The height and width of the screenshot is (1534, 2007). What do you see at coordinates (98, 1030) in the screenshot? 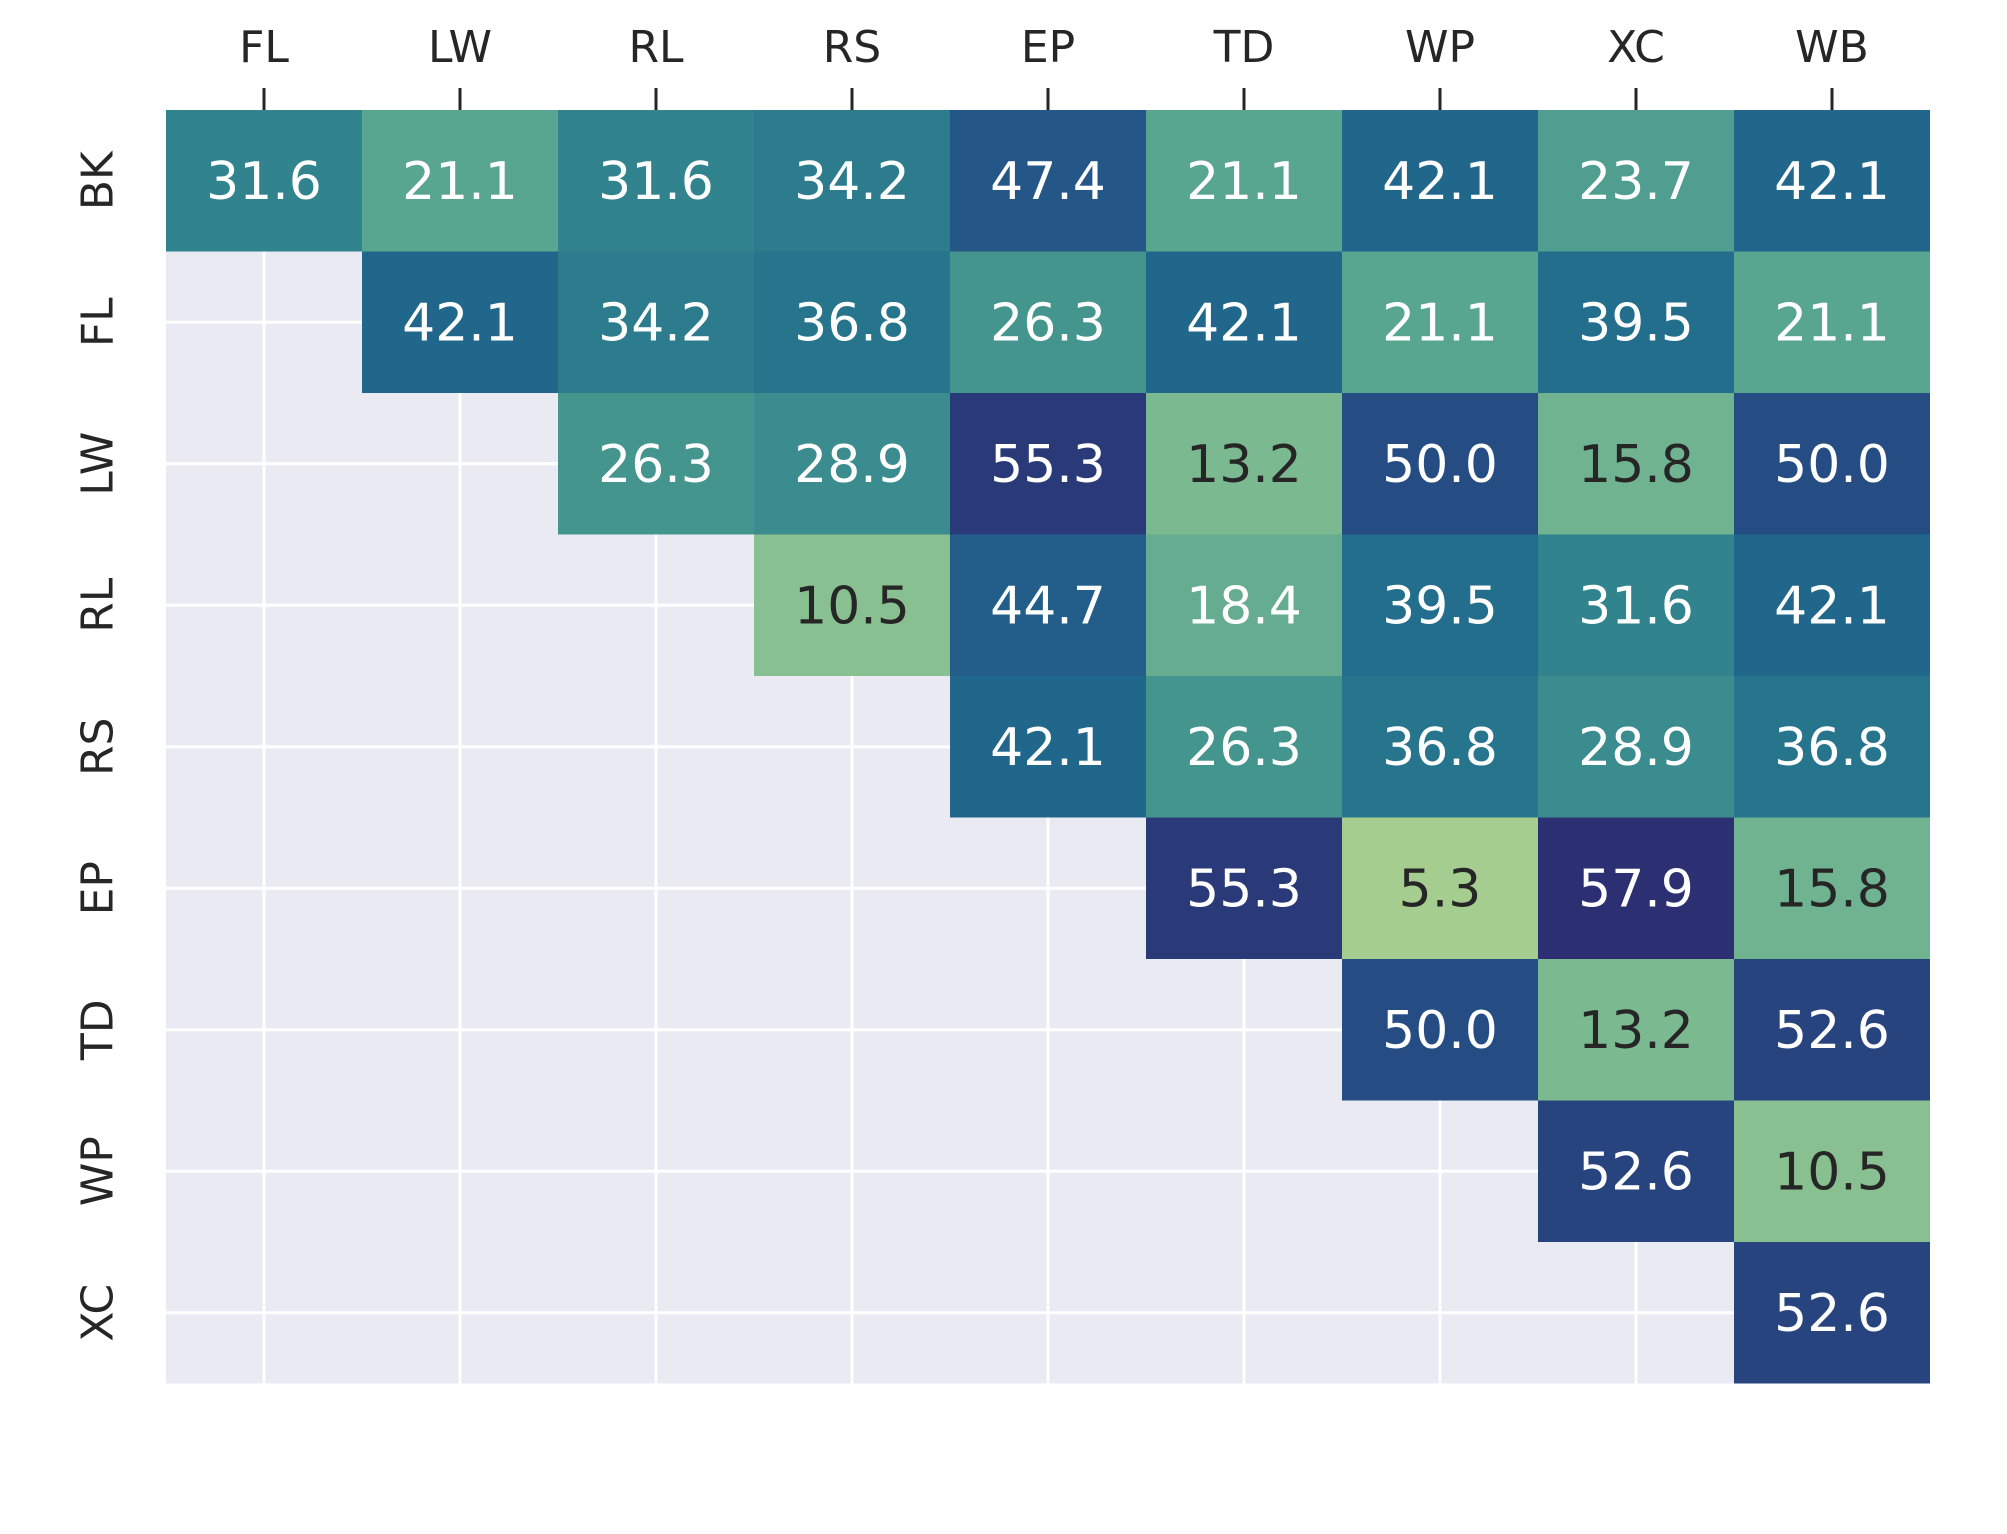
I see `y-tick-label: TD` at bounding box center [98, 1030].